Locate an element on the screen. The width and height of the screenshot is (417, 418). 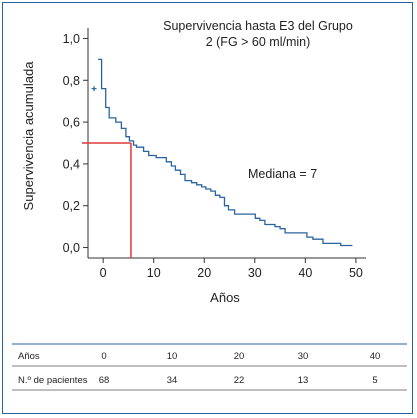
x-axis-label: Años is located at coordinates (225, 297).